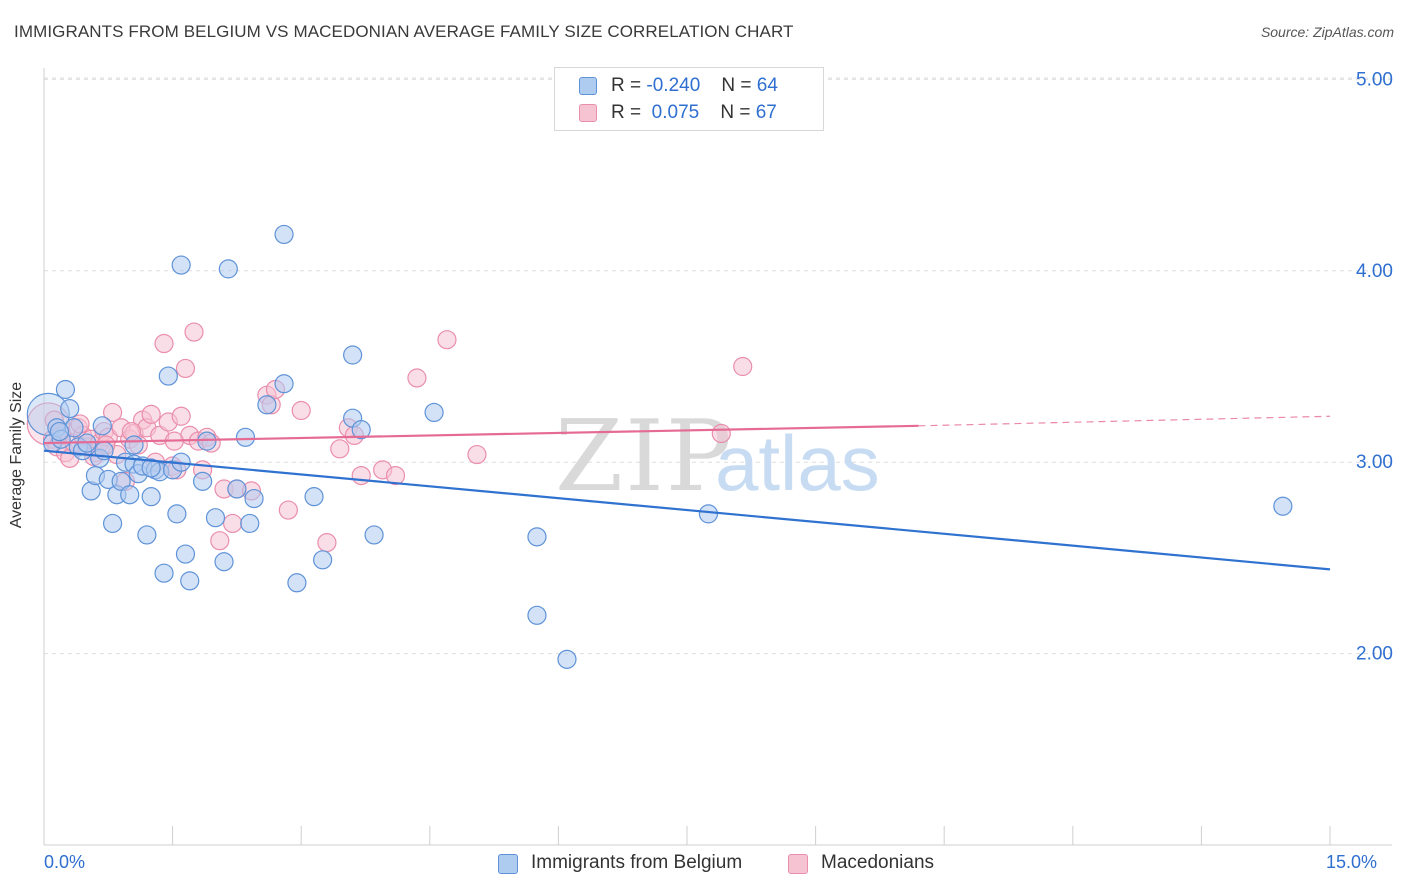 The width and height of the screenshot is (1406, 892). Describe the element at coordinates (508, 864) in the screenshot. I see `belgium-legend-swatch` at that location.